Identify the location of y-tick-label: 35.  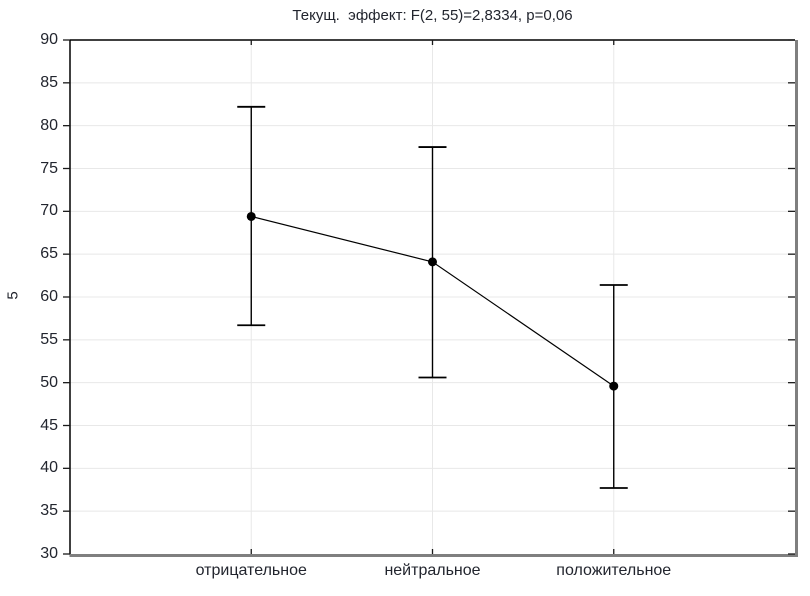
(49, 511).